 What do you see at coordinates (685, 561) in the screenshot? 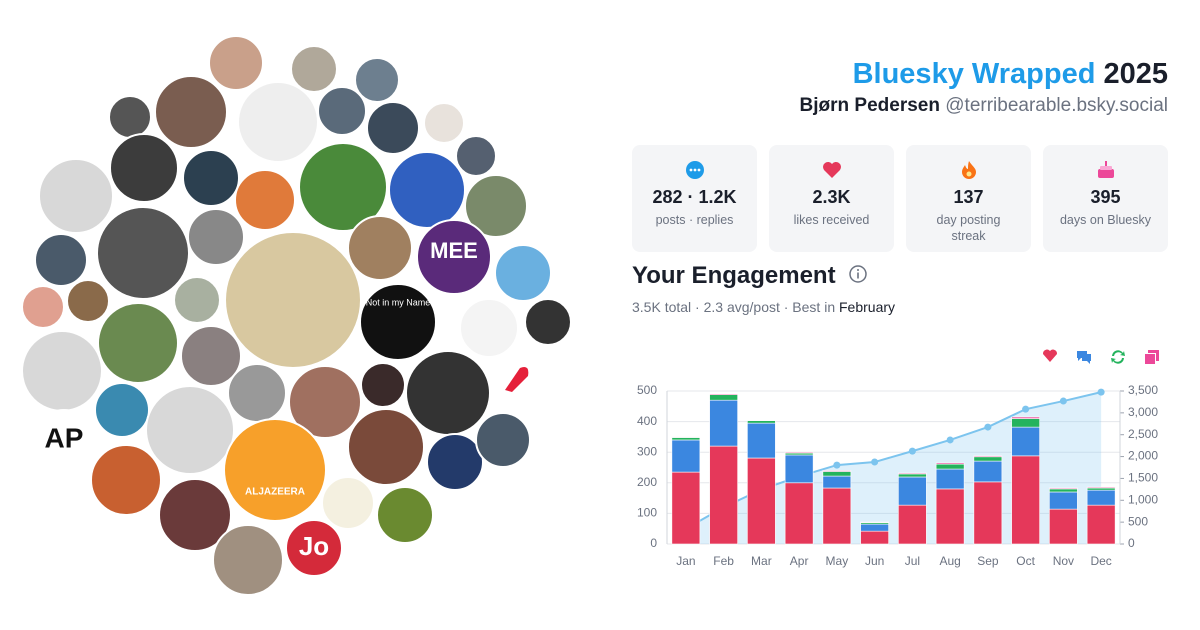
I see `x-tick-label: Jan` at bounding box center [685, 561].